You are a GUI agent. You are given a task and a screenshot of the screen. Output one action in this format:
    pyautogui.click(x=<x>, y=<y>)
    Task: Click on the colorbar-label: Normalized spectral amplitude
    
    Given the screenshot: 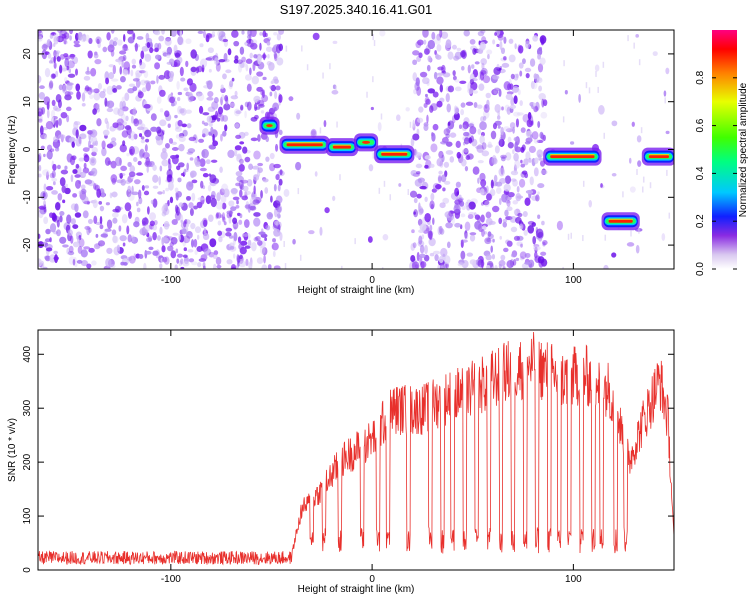 What is the action you would take?
    pyautogui.click(x=743, y=149)
    